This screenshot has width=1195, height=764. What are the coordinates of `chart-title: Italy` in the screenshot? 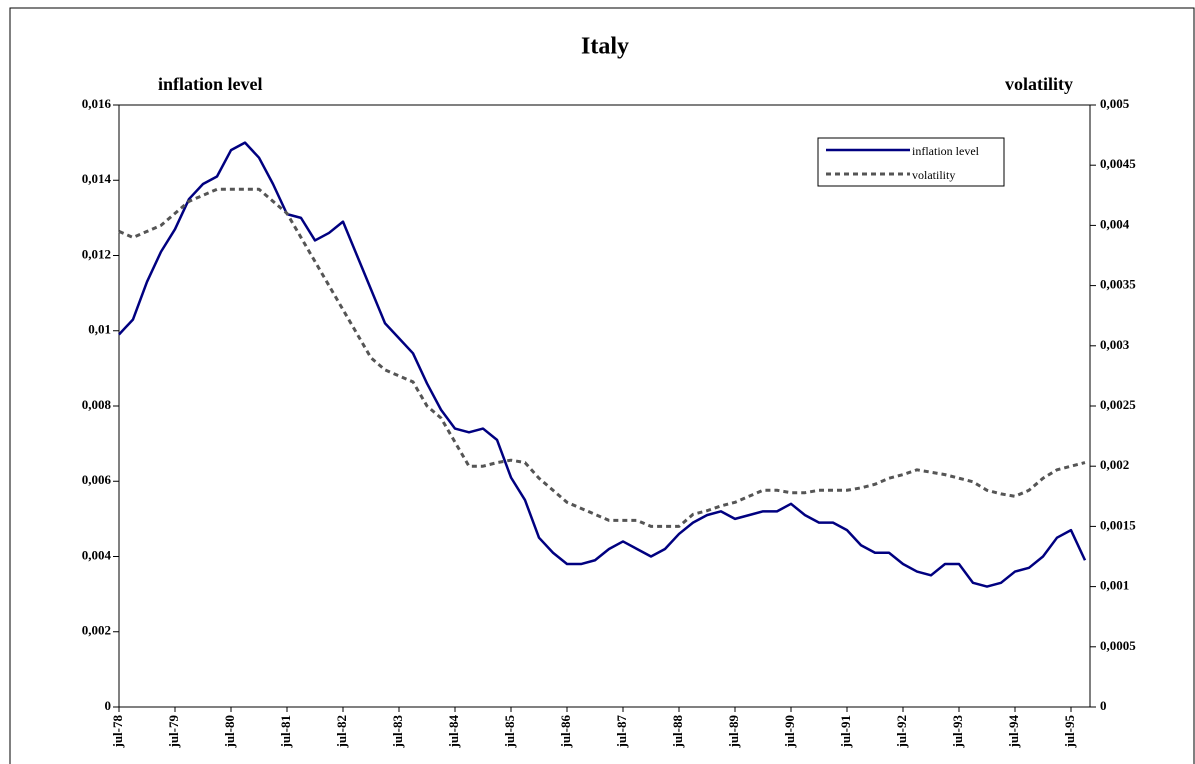 It's located at (605, 47).